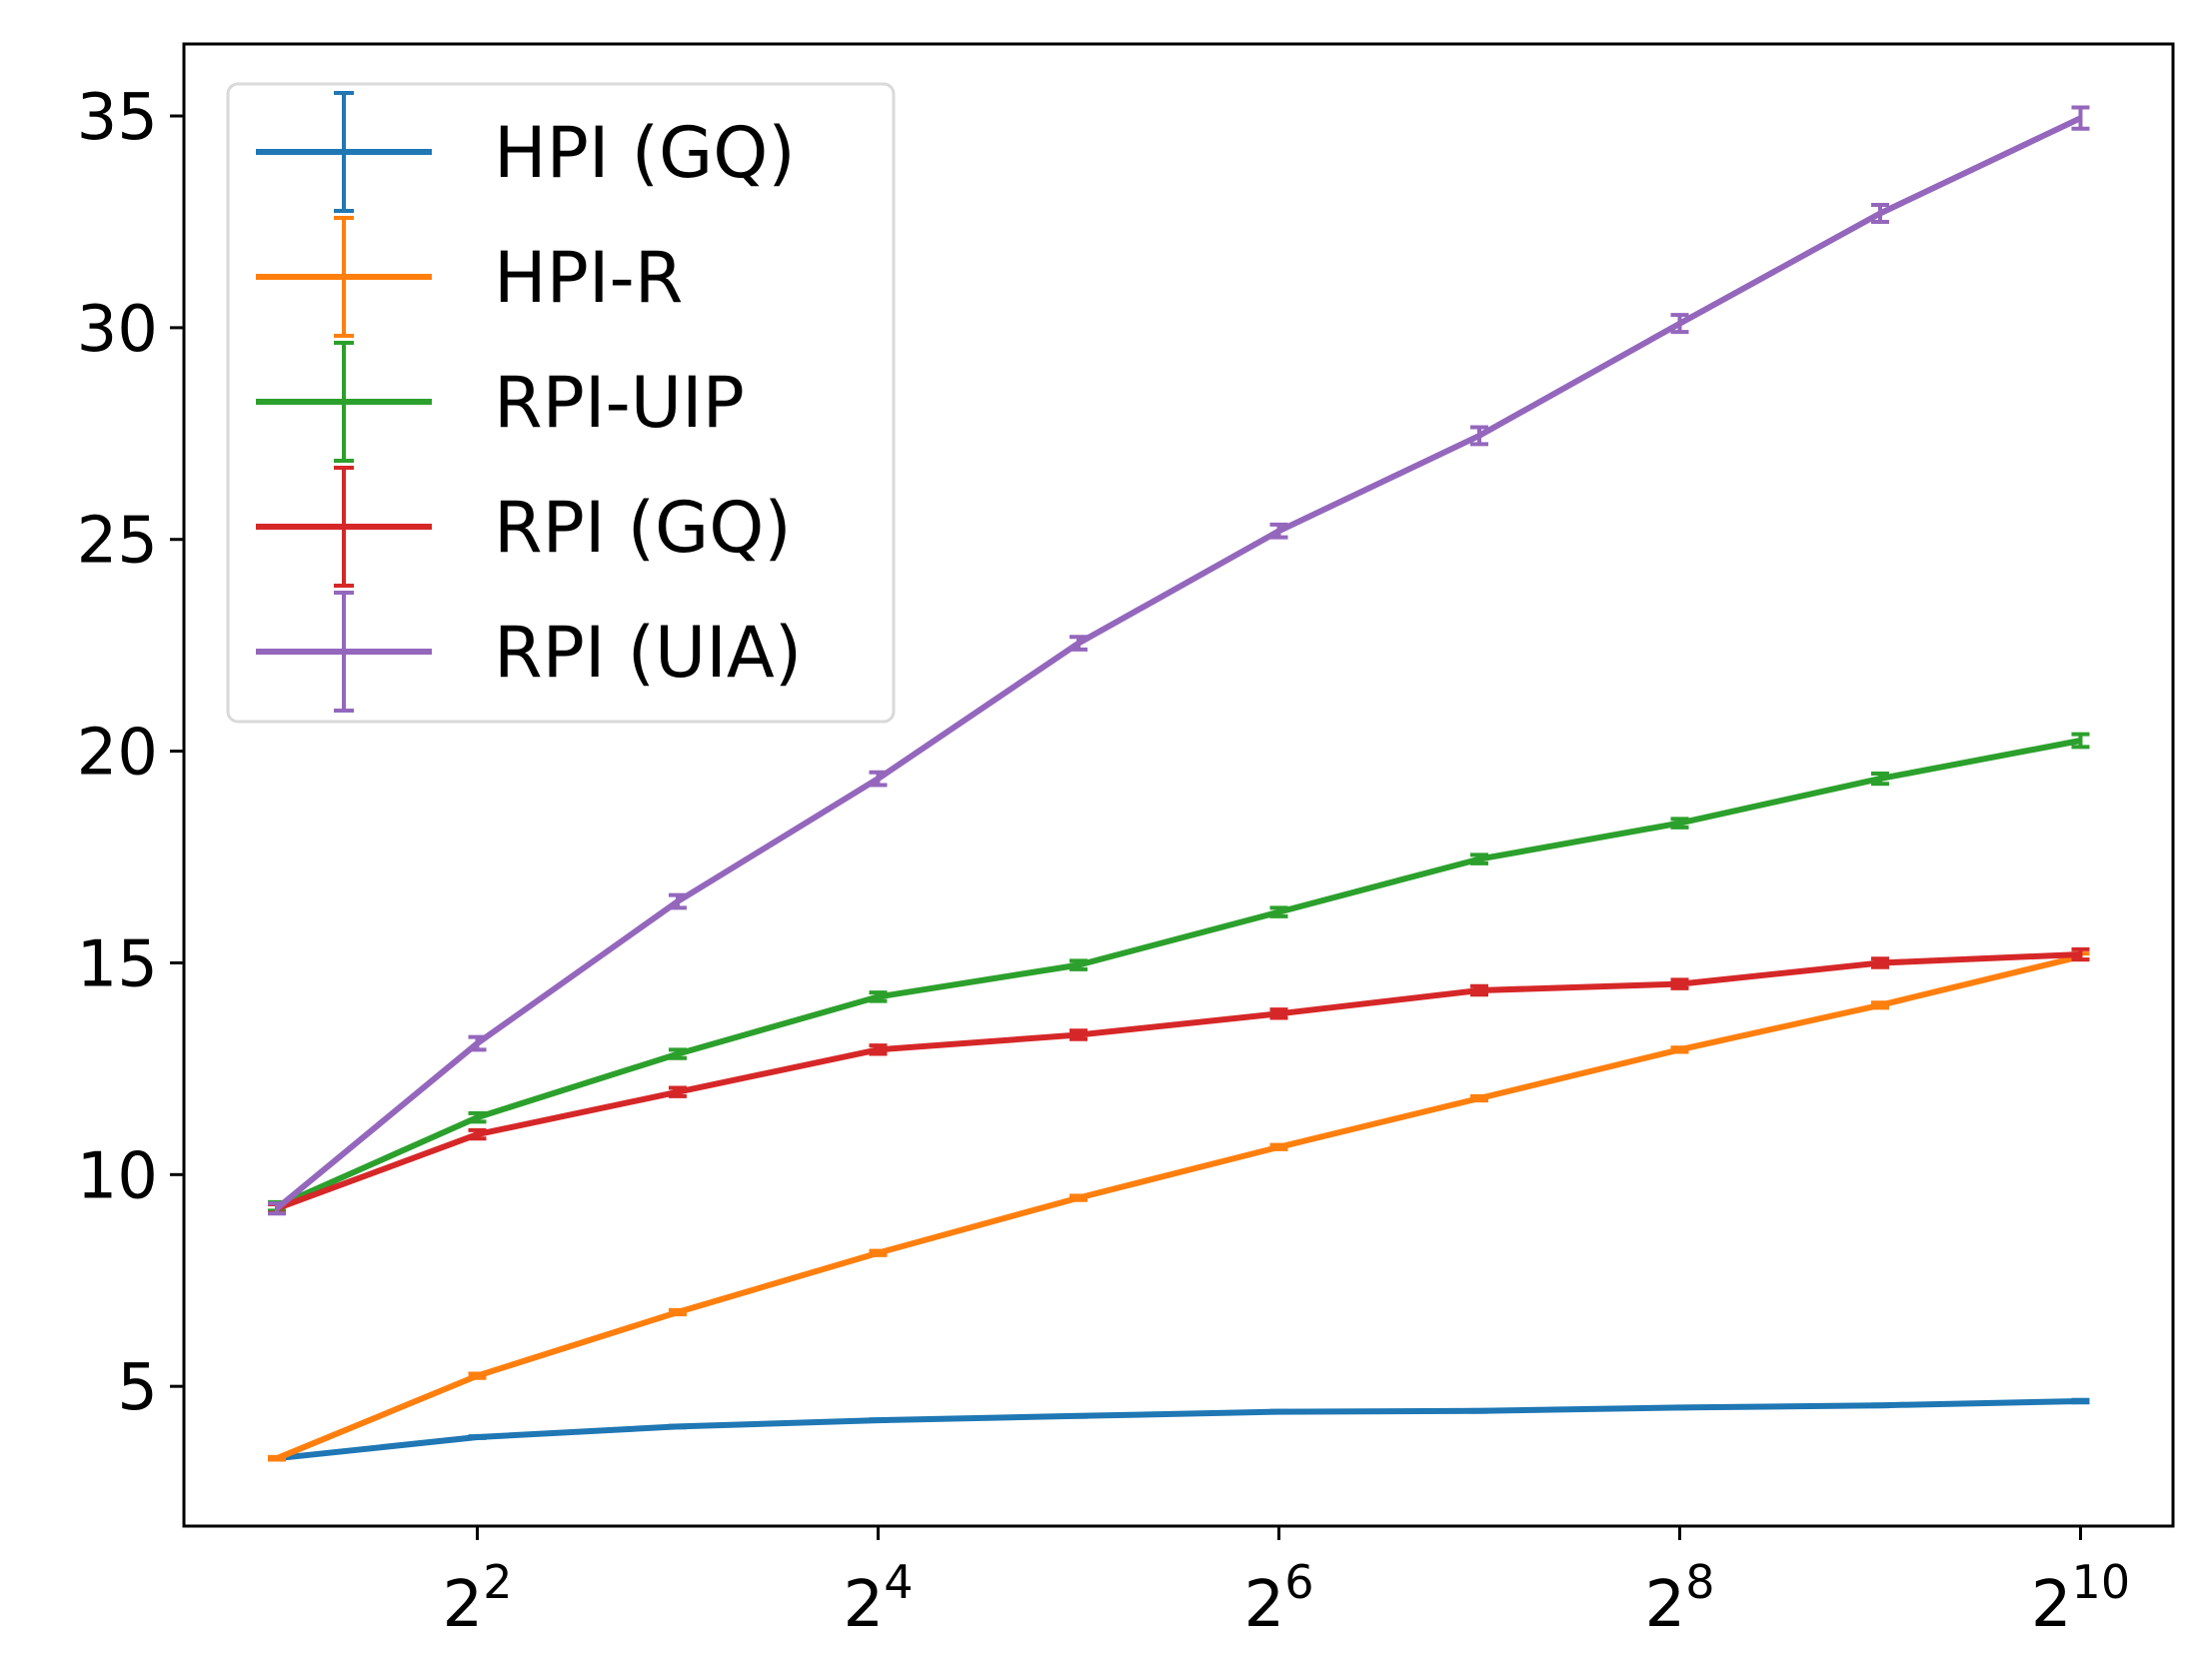 The height and width of the screenshot is (1680, 2211). Describe the element at coordinates (118, 330) in the screenshot. I see `y-tick-label: 30` at that location.